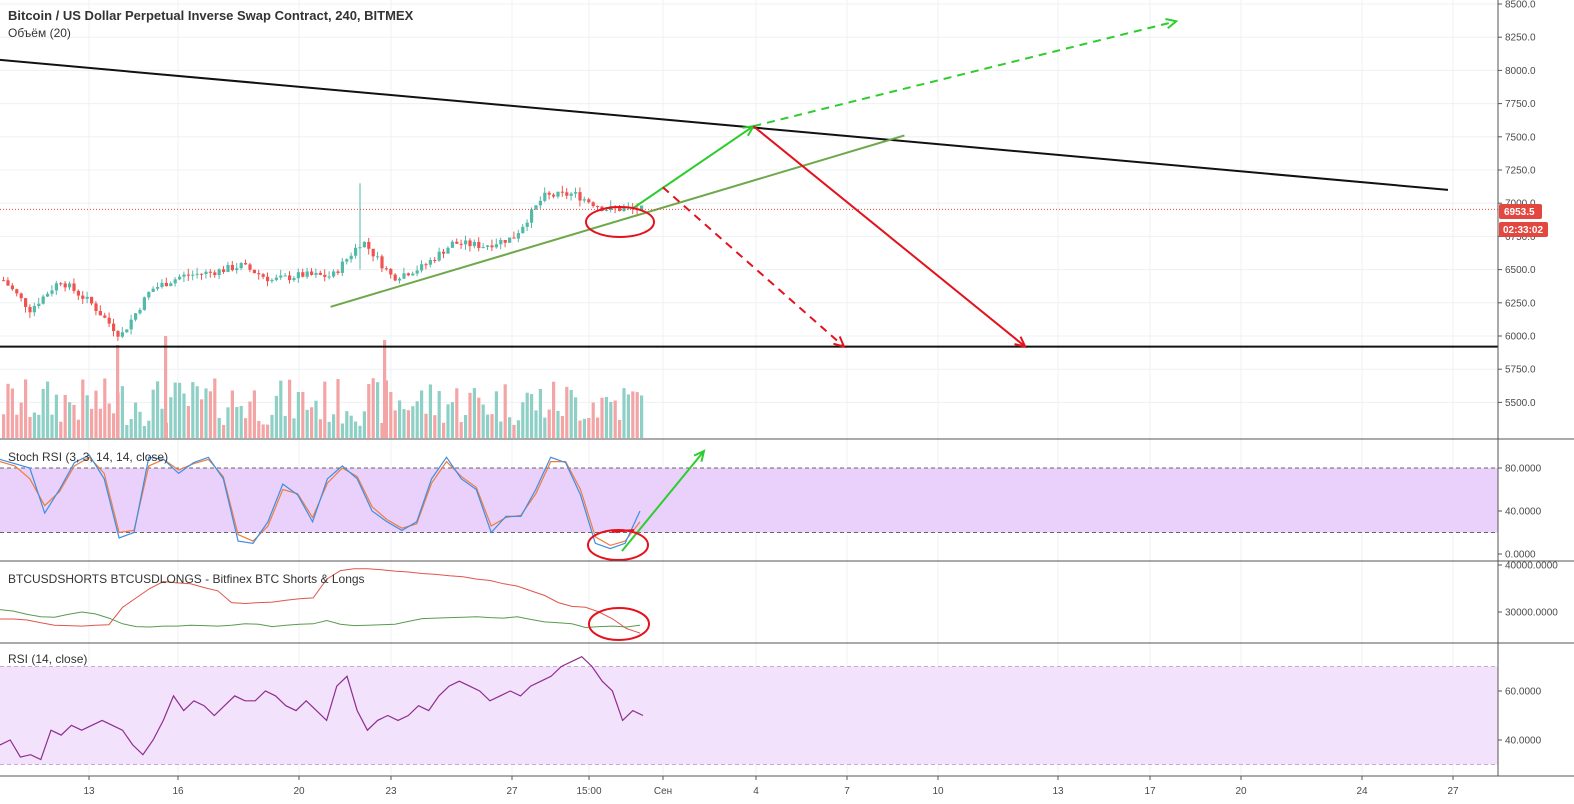 The image size is (1574, 804). Describe the element at coordinates (847, 791) in the screenshot. I see `time-tick-label: 7` at that location.